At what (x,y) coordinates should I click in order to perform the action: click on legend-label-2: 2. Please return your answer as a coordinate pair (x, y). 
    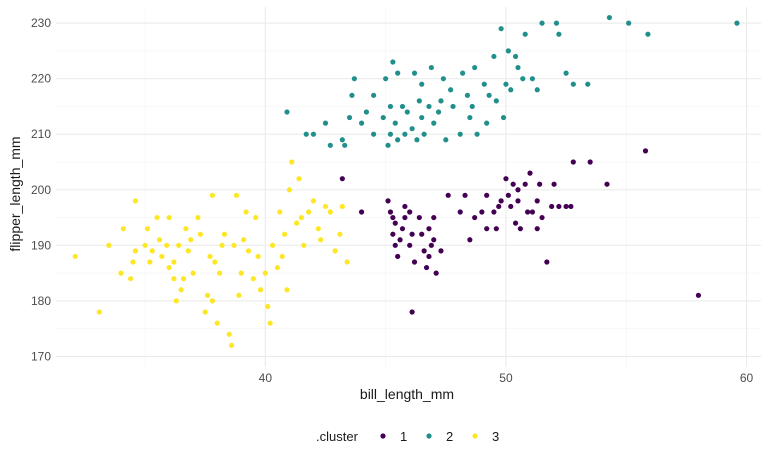
    Looking at the image, I should click on (449, 436).